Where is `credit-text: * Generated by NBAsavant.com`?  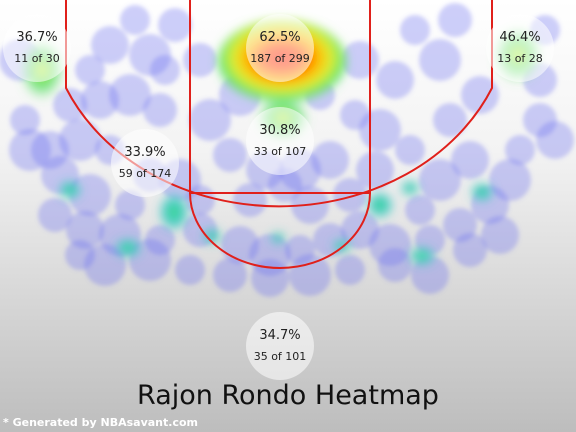 credit-text: * Generated by NBAsavant.com is located at coordinates (100, 422).